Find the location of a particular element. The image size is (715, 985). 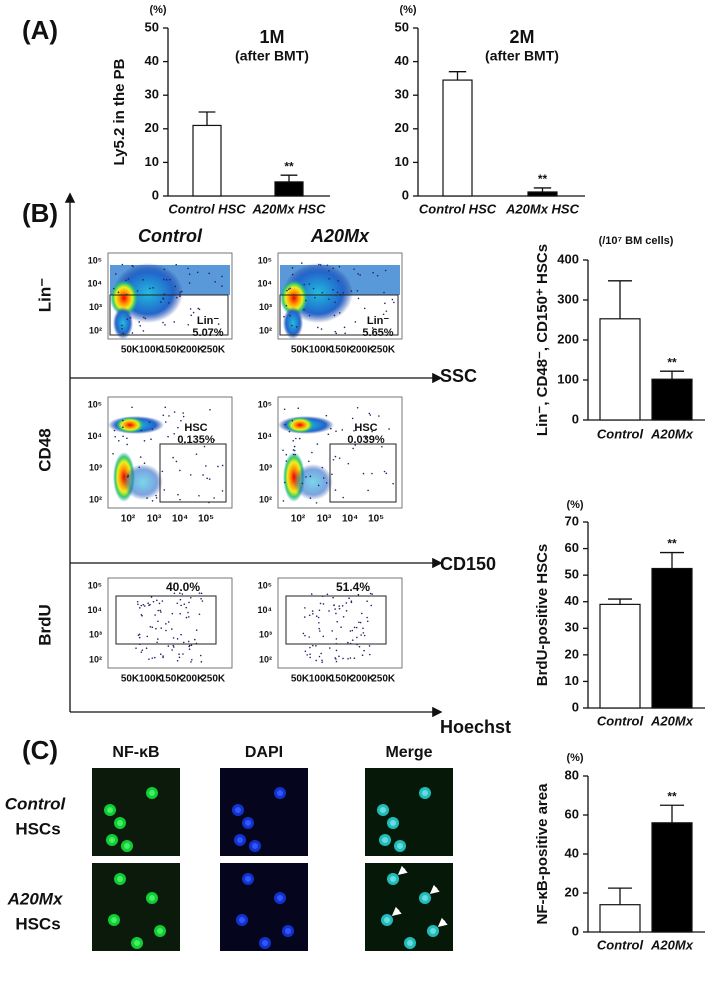

y-axis-label: Ly5.2 in the PB is located at coordinates (119, 111).